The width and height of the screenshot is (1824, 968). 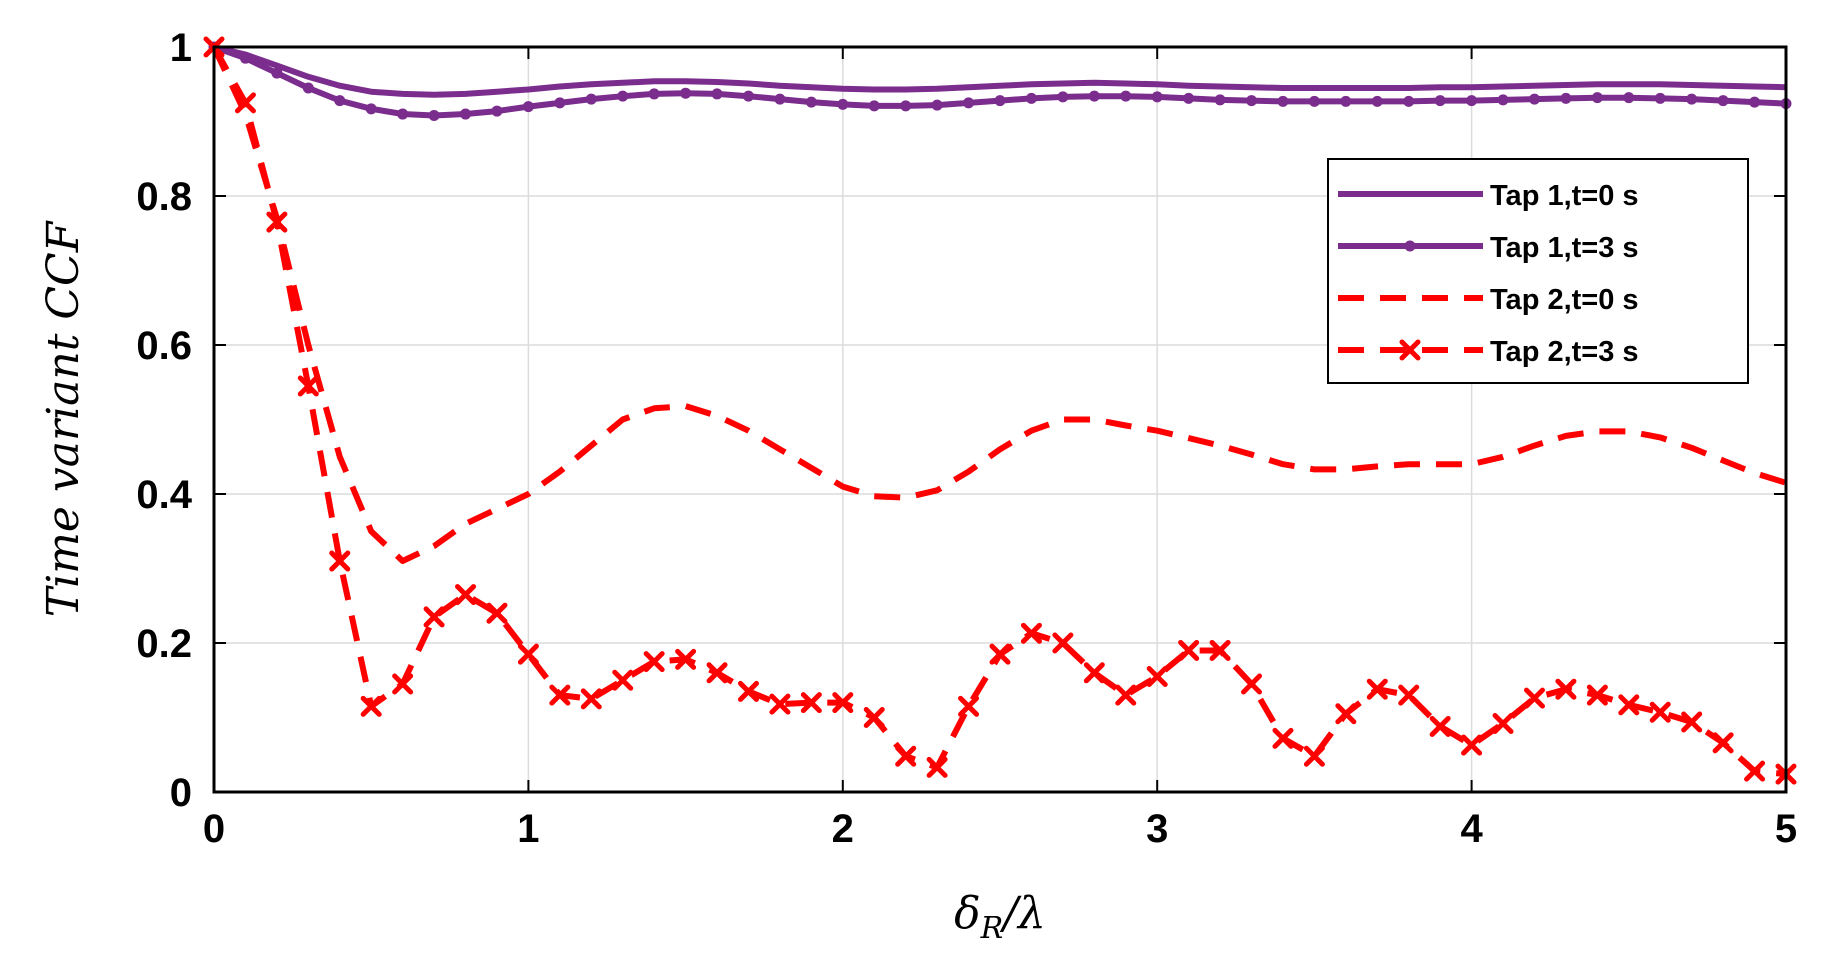 I want to click on legend-item: Tap 2,t=3 s, so click(x=1488, y=352).